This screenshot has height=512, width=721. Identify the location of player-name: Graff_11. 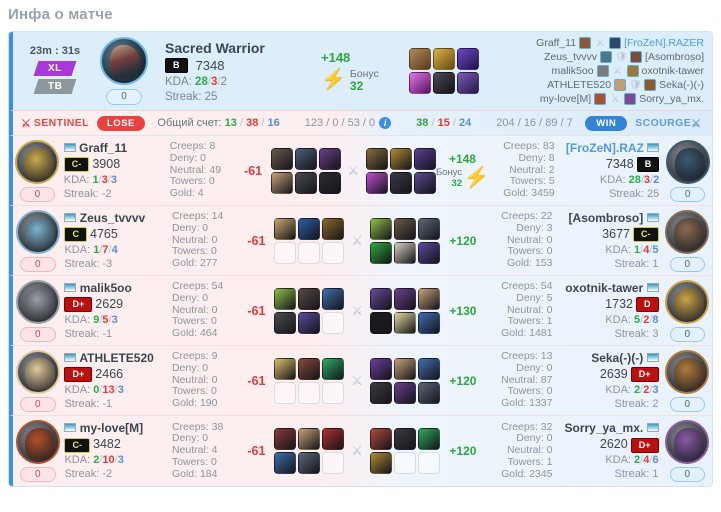
(116, 148).